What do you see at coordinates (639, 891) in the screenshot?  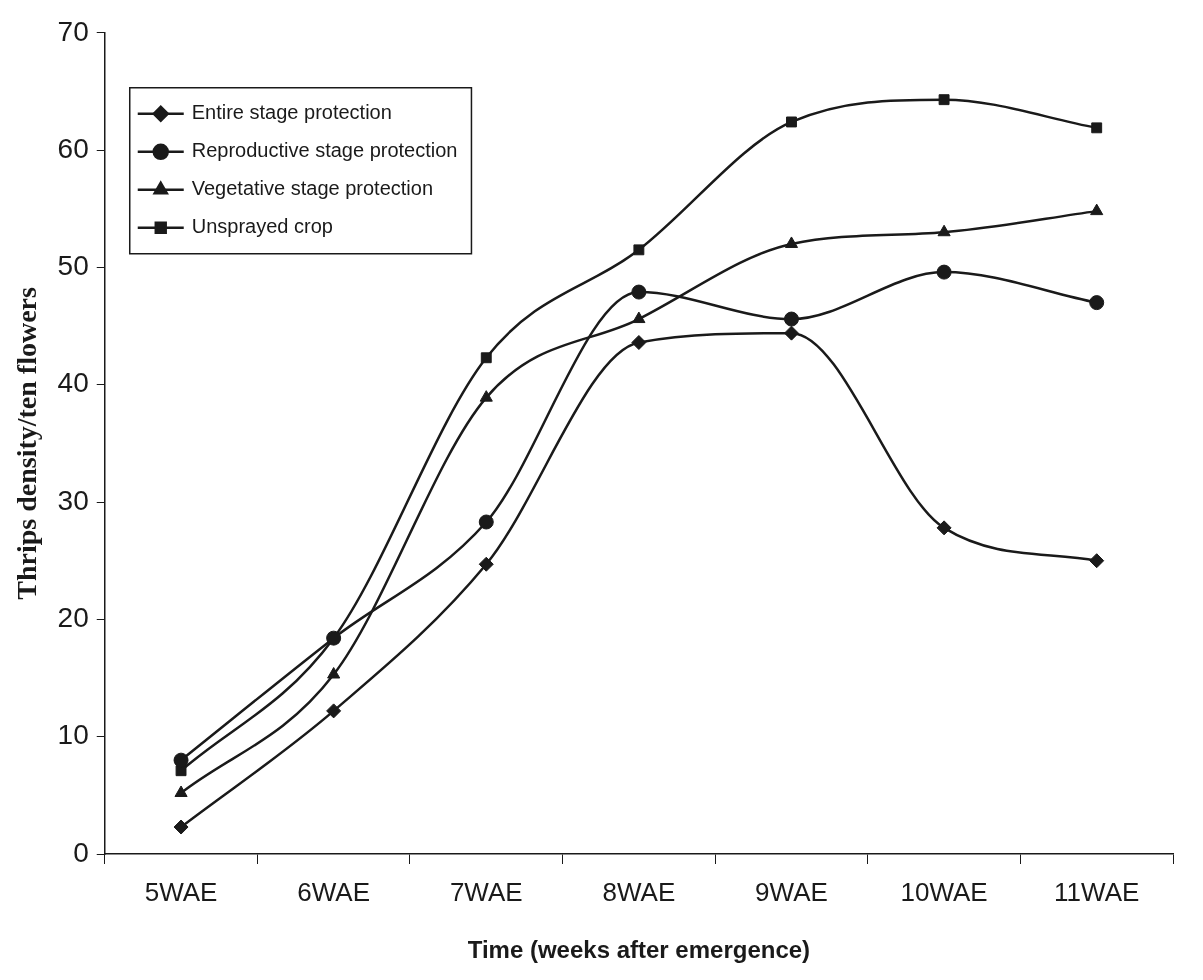 I see `x-tick-label: 8WAE` at bounding box center [639, 891].